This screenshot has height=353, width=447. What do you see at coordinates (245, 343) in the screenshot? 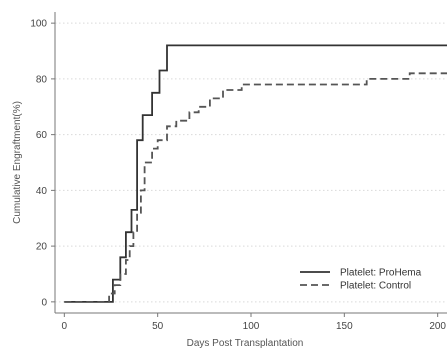
I see `x-axis-label: Days Post Transplantation` at bounding box center [245, 343].